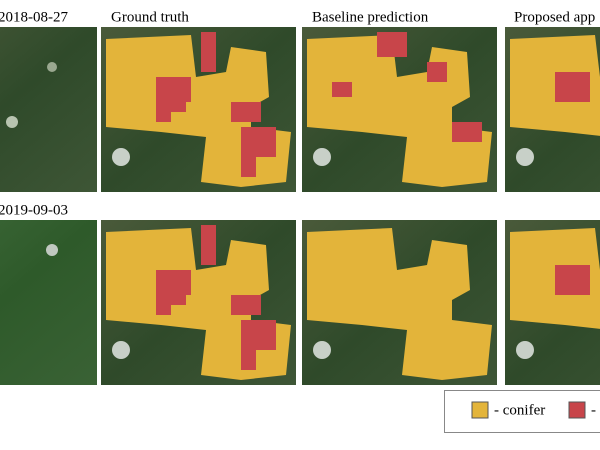 The image size is (600, 450). I want to click on legend: - conifer -, so click(522, 411).